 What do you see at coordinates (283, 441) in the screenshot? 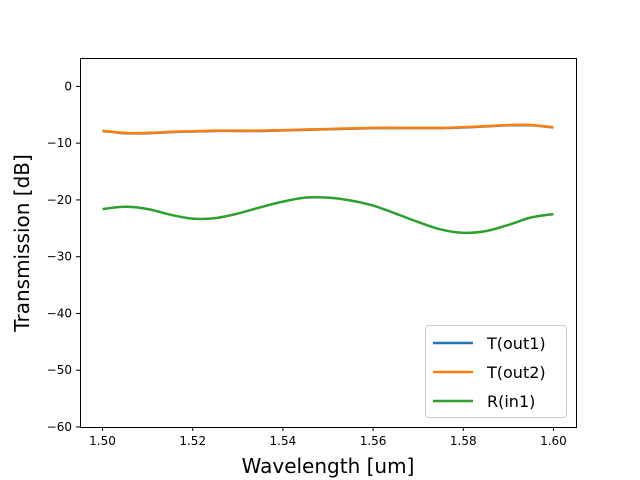
I see `x-tick-label: 1.54` at bounding box center [283, 441].